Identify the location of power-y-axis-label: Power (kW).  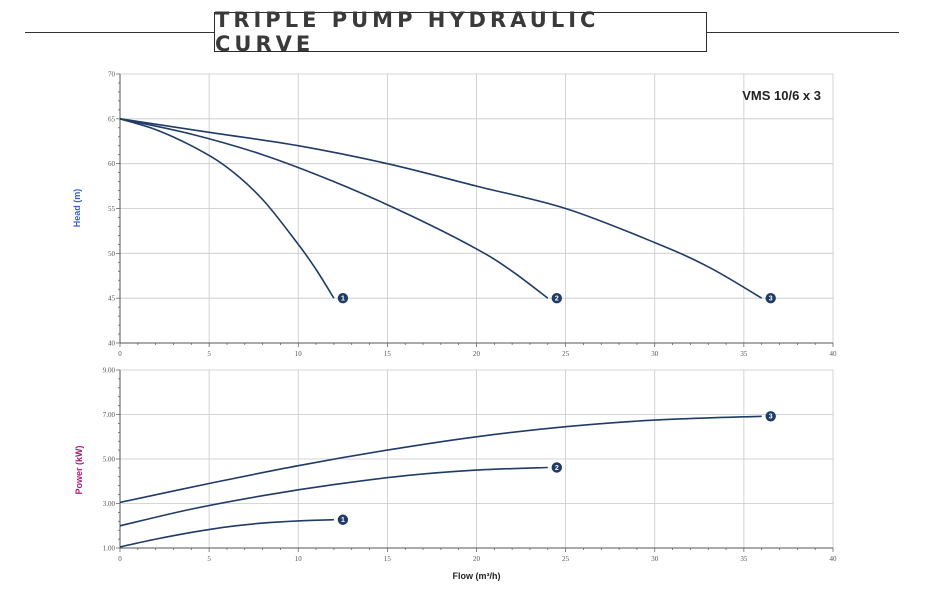
(79, 469).